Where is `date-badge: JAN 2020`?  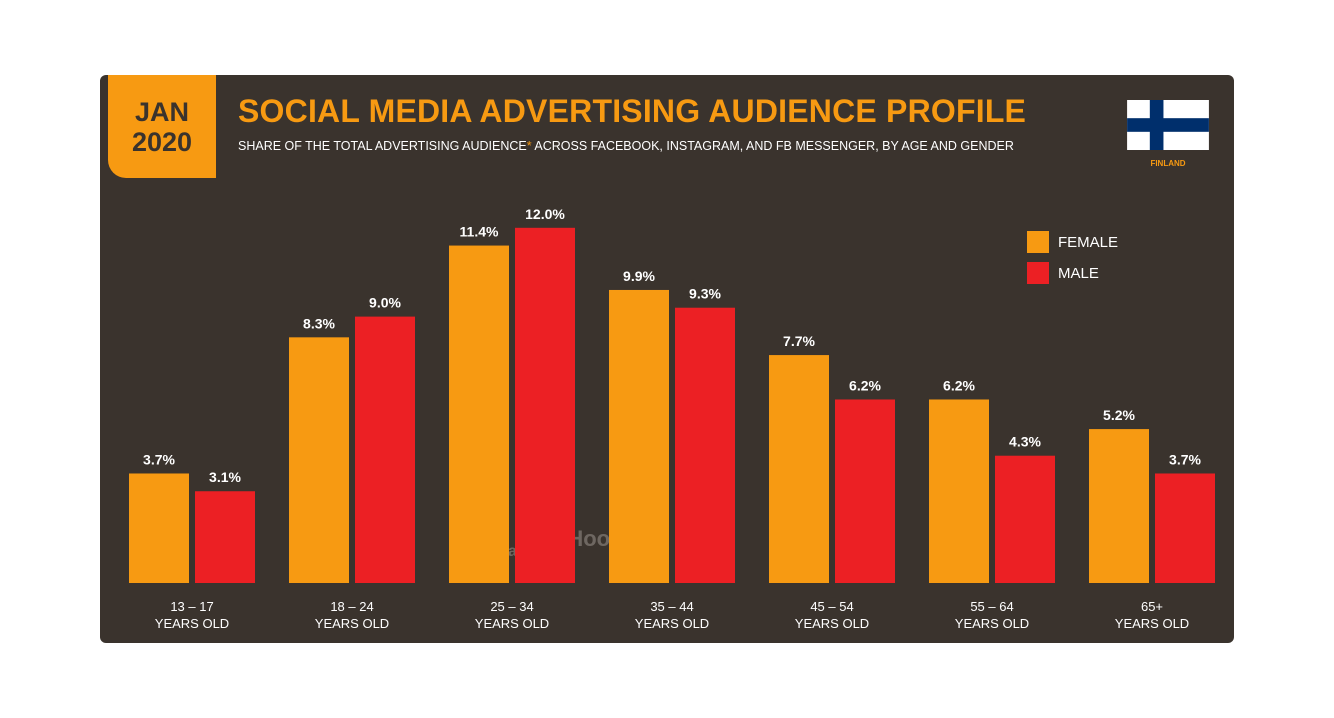 date-badge: JAN 2020 is located at coordinates (162, 126).